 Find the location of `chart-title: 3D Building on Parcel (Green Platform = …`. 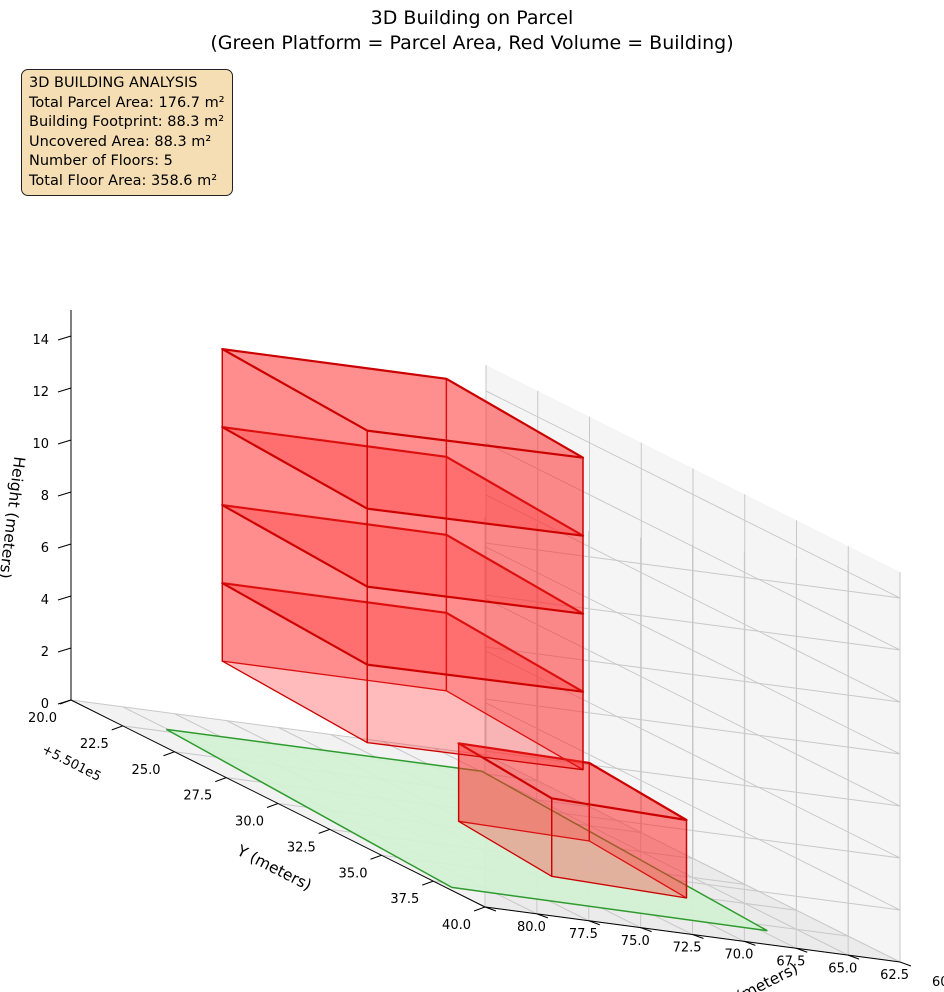

chart-title: 3D Building on Parcel (Green Platform = … is located at coordinates (472, 31).